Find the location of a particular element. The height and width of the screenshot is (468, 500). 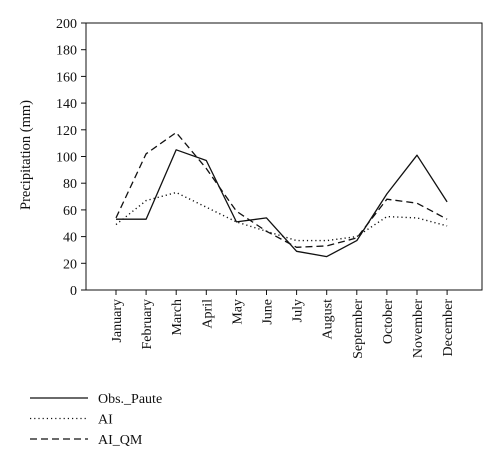

y-axis: 0 20 40 60 80 100 120 140 160 180 200 is located at coordinates (71, 158).